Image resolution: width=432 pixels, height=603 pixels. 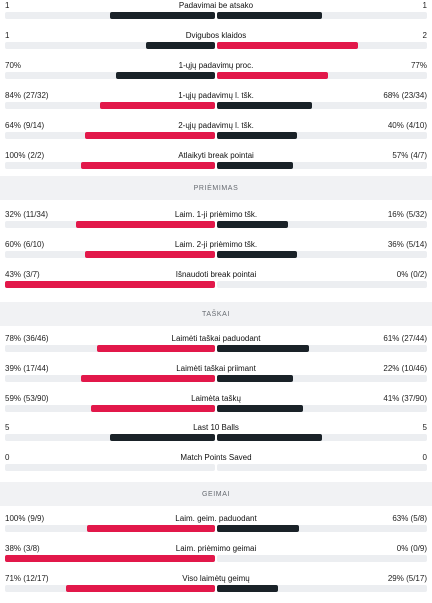 What do you see at coordinates (7, 427) in the screenshot?
I see `home-value: 5` at bounding box center [7, 427].